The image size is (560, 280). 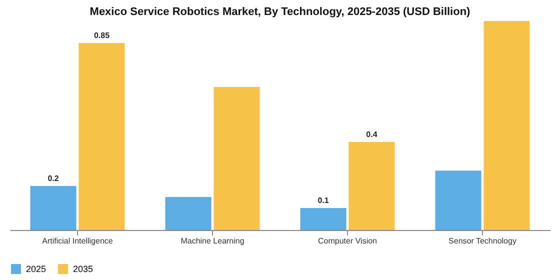 What do you see at coordinates (280, 12) in the screenshot?
I see `chart-title: Mexico Service Robotics Market, By Technology, 2025-2035 (USD Billion)` at bounding box center [280, 12].